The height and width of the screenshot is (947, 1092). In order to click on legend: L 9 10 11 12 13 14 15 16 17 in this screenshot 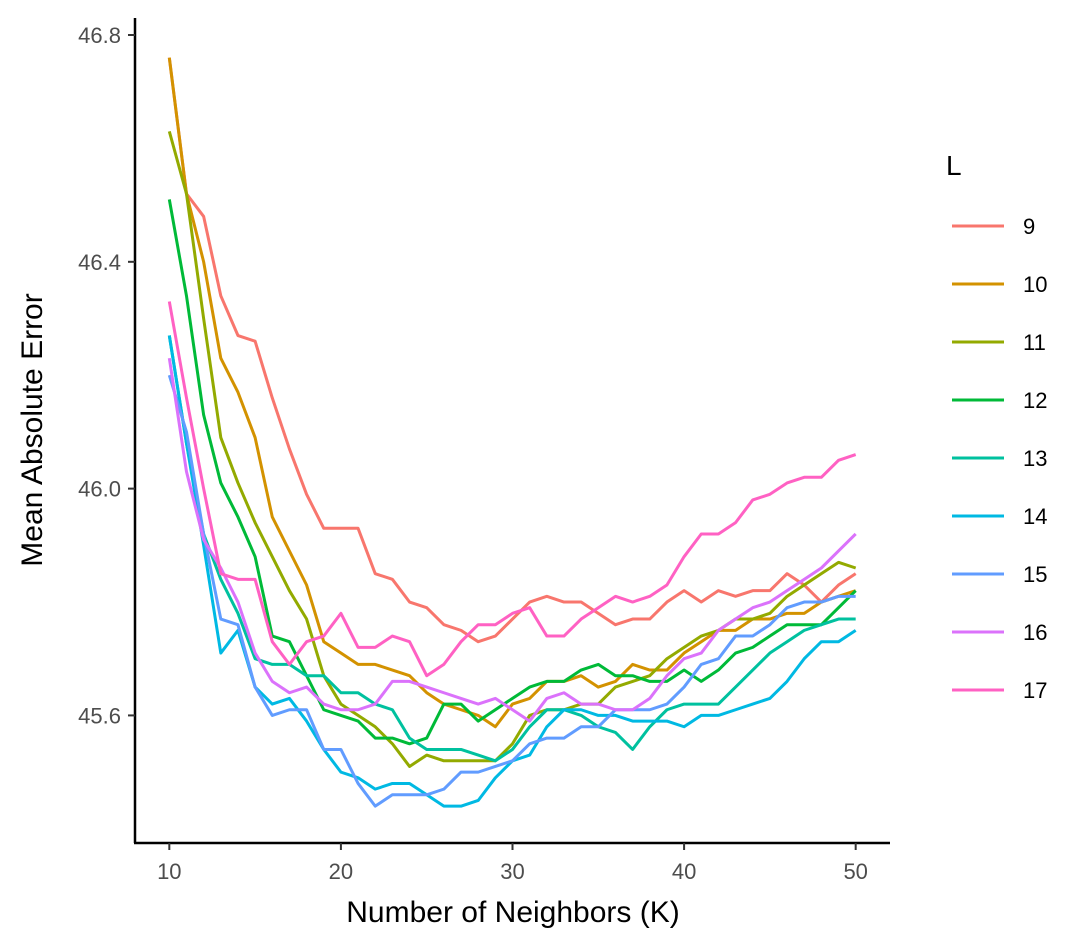, I will do `click(996, 426)`.